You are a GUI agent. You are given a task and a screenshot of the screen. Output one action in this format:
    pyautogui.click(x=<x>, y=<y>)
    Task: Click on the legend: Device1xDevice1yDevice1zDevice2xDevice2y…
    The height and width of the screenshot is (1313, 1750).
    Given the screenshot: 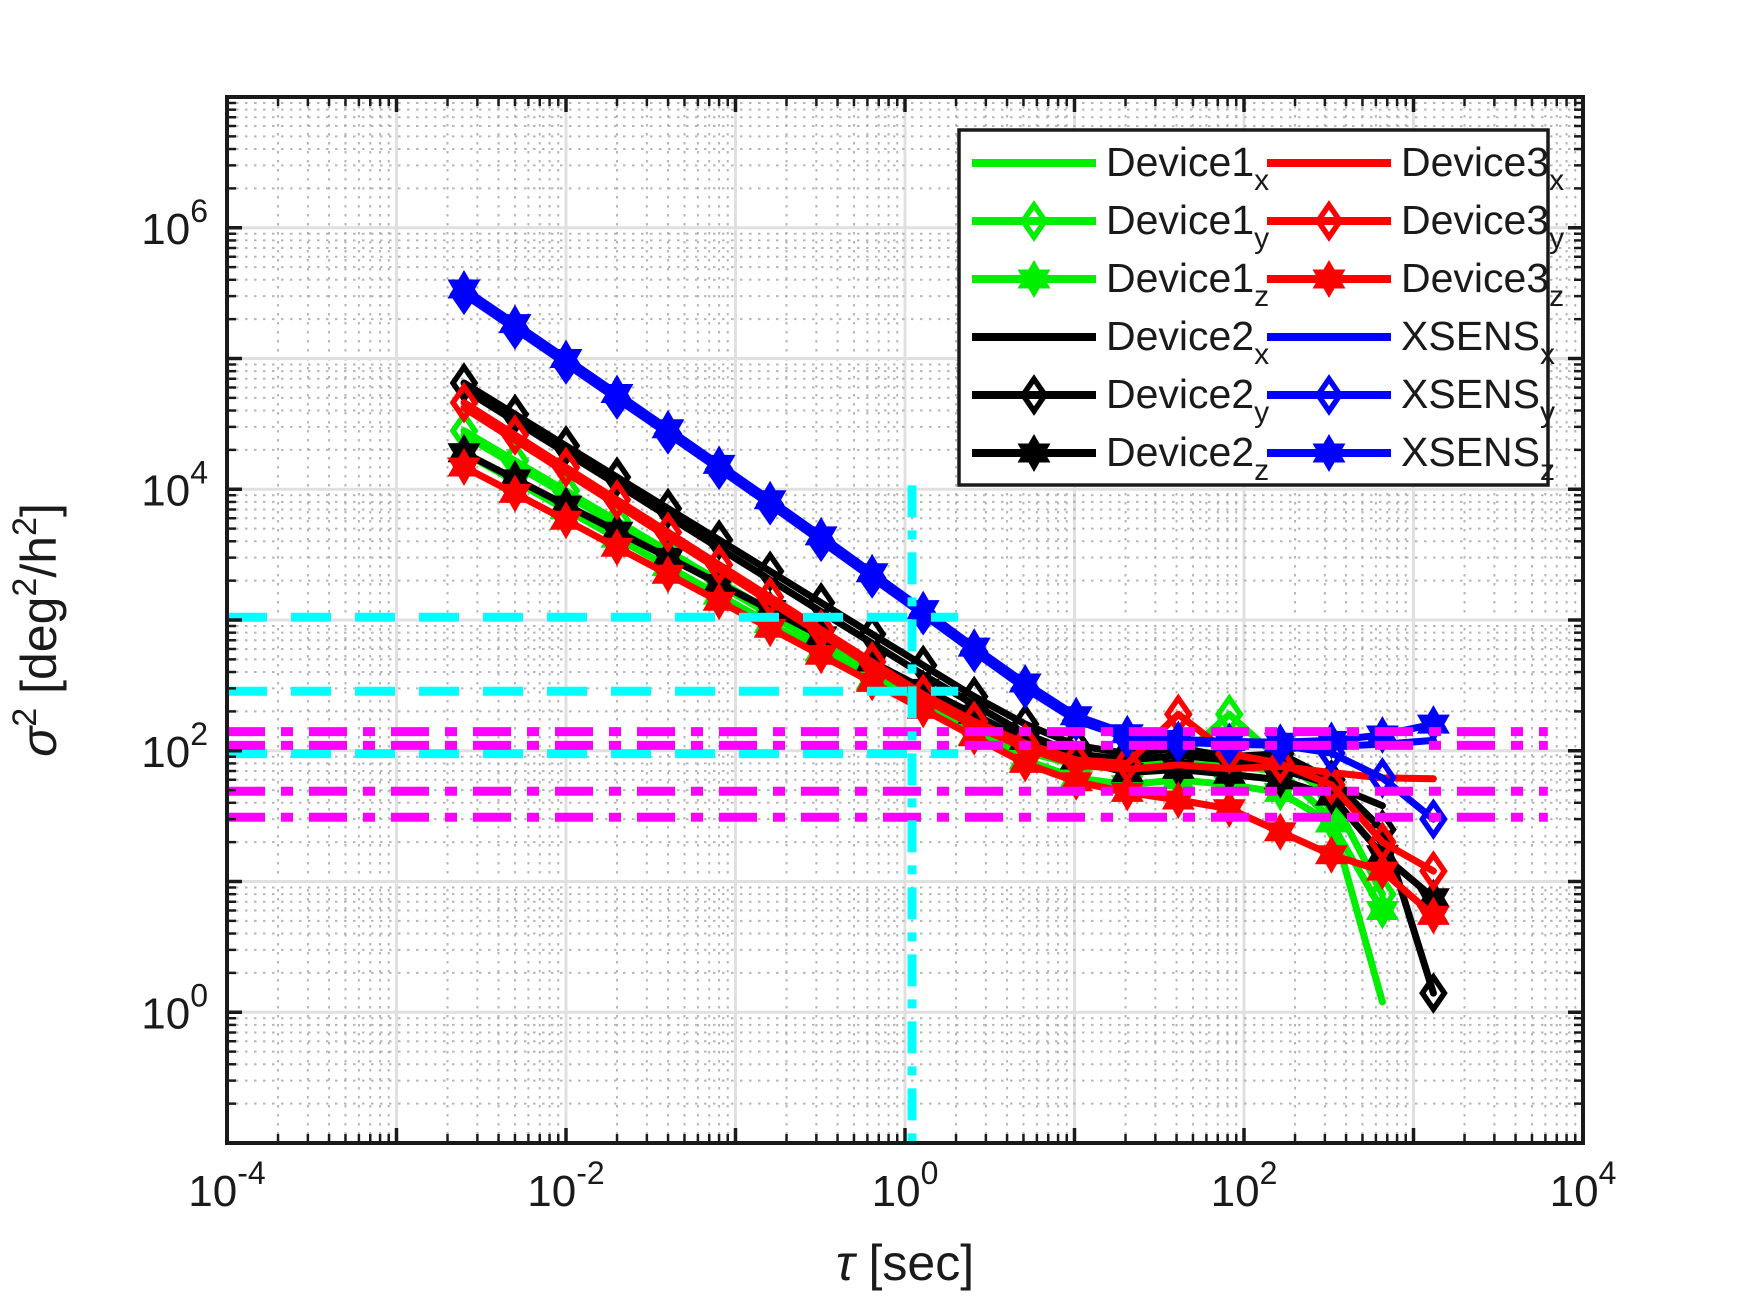 What is the action you would take?
    pyautogui.click(x=1260, y=307)
    